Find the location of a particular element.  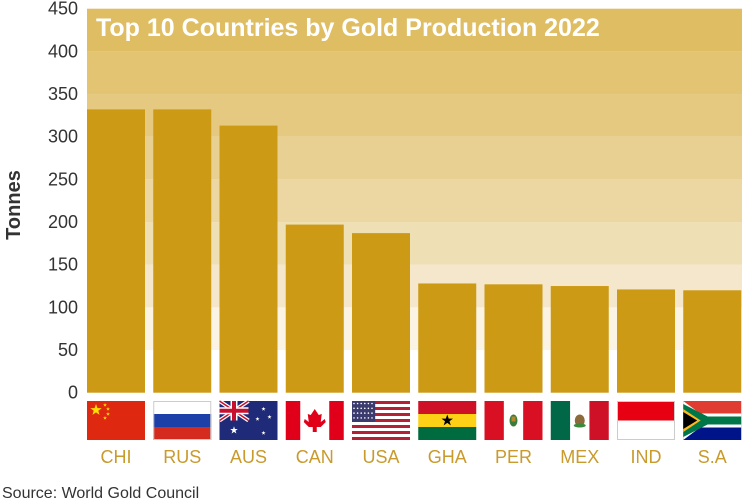

china-flag-icon is located at coordinates (116, 420).